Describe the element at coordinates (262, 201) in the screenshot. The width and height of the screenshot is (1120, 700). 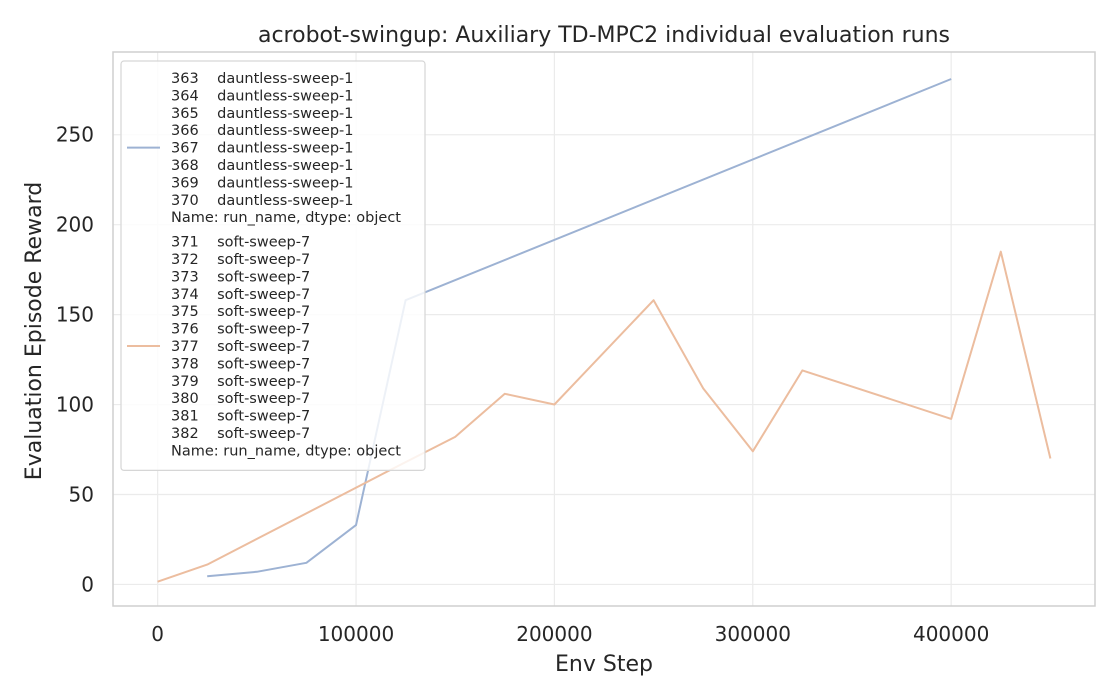
I see `legend-entry-text: 370 dauntless-sweep-1` at that location.